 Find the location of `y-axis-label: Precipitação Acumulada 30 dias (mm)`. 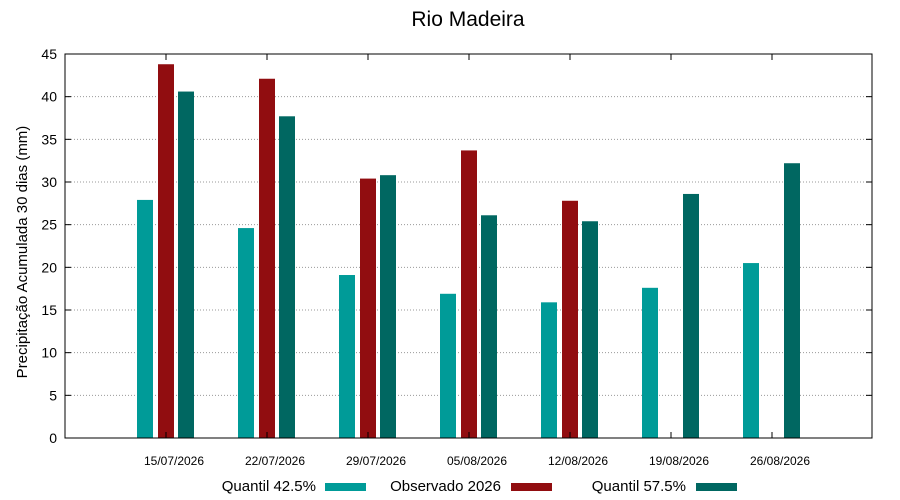

y-axis-label: Precipitação Acumulada 30 dias (mm) is located at coordinates (22, 252).